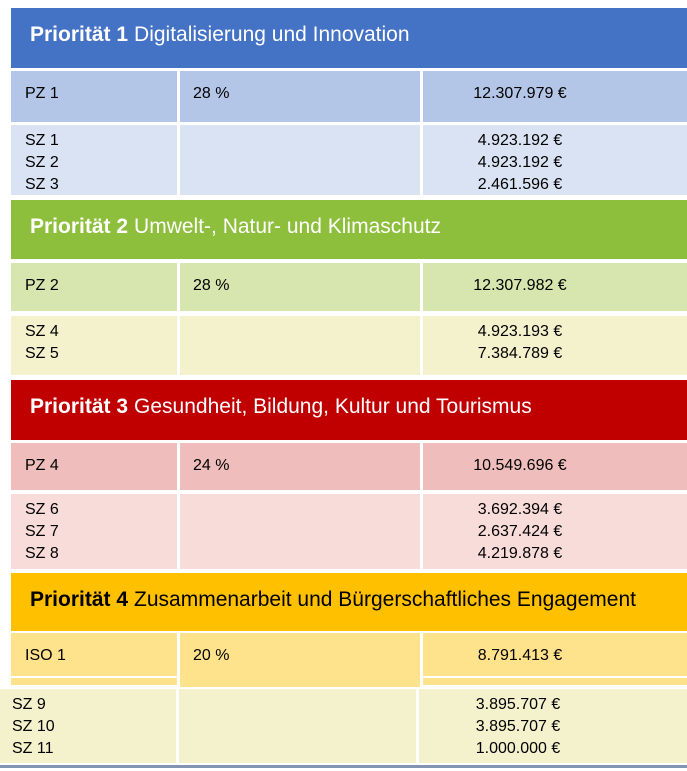  Describe the element at coordinates (555, 287) in the screenshot. I see `pz2-amount-cell: 12.307.982 €` at that location.